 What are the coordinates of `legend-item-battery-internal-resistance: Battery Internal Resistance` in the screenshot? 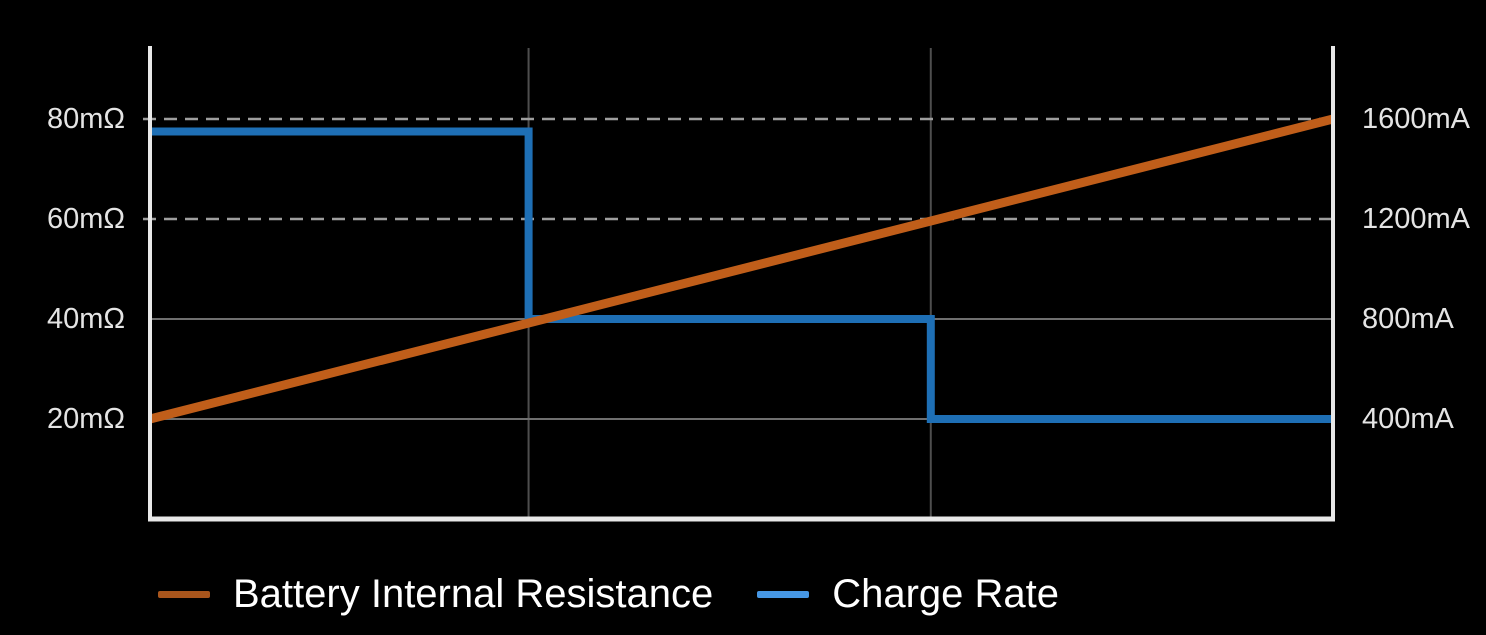 It's located at (435, 594).